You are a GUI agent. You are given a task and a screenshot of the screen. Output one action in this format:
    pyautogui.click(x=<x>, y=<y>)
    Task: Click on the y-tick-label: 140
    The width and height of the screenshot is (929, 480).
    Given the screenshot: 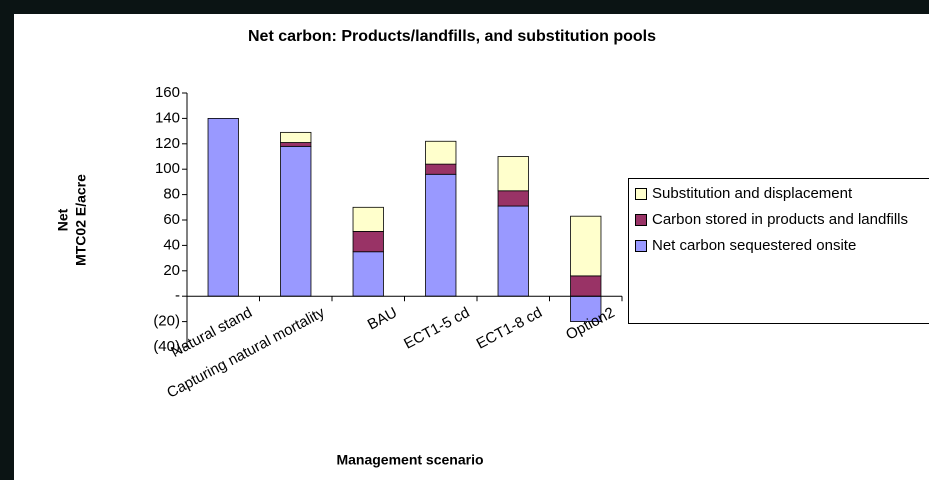 What is the action you would take?
    pyautogui.click(x=167, y=117)
    